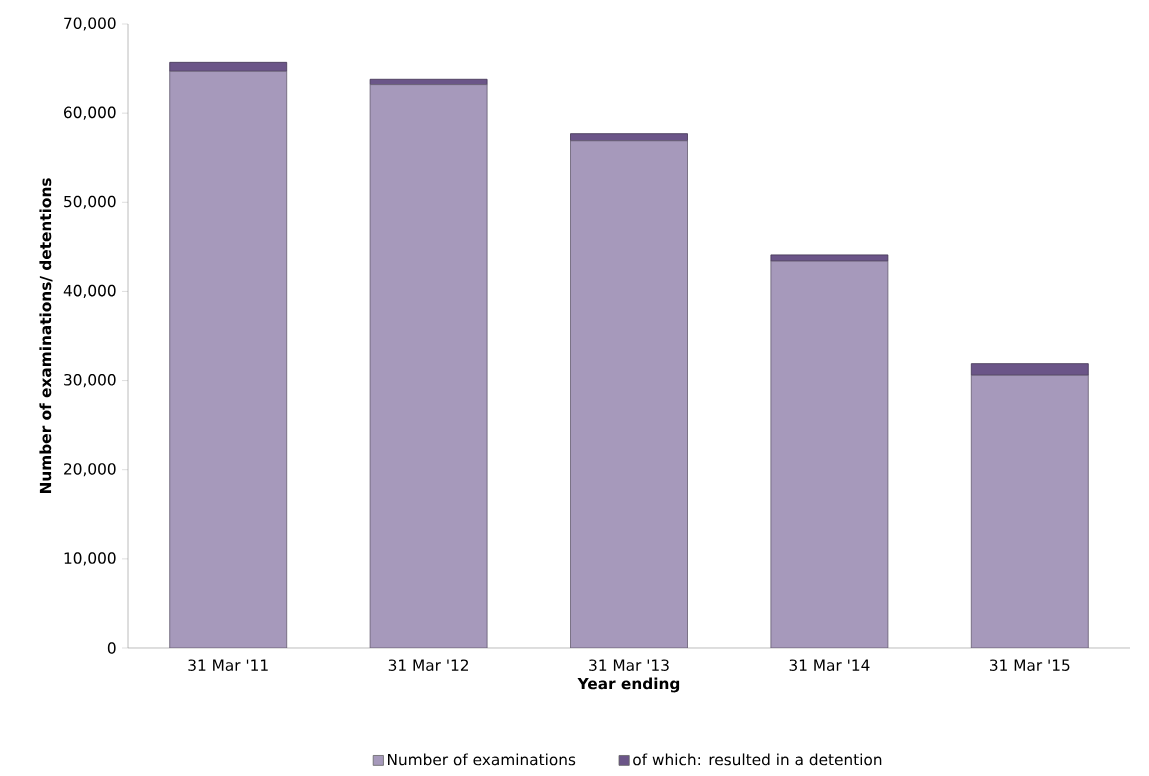 The image size is (1149, 776). Describe the element at coordinates (90, 24) in the screenshot. I see `y-tick-label: 70,000` at that location.